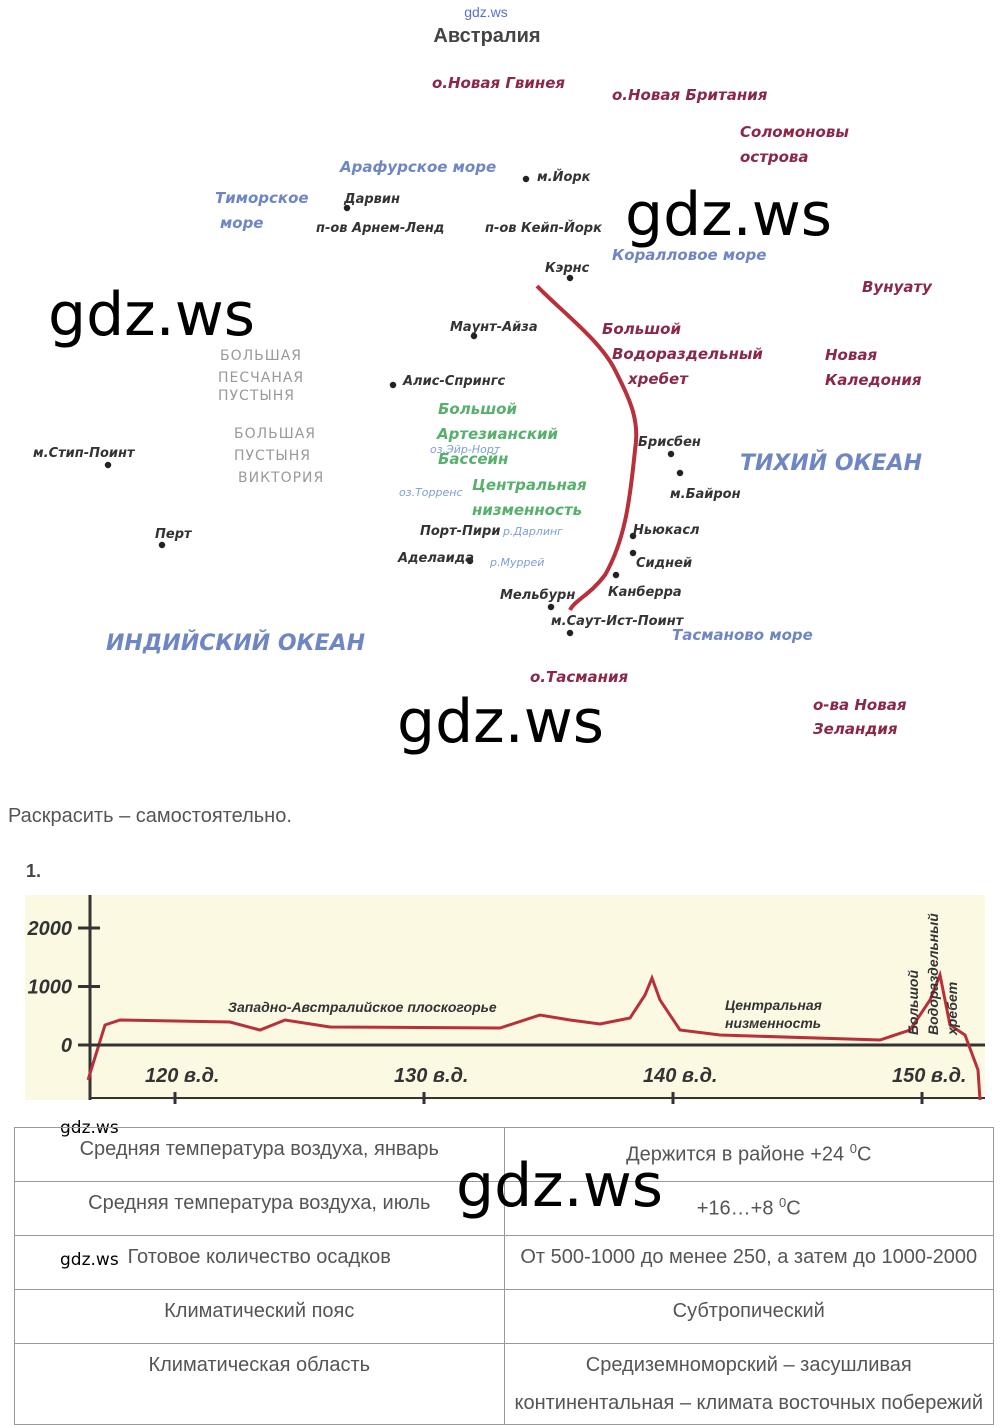 This screenshot has width=1000, height=1425. What do you see at coordinates (564, 177) in the screenshot?
I see `map-label: м.Йорк` at bounding box center [564, 177].